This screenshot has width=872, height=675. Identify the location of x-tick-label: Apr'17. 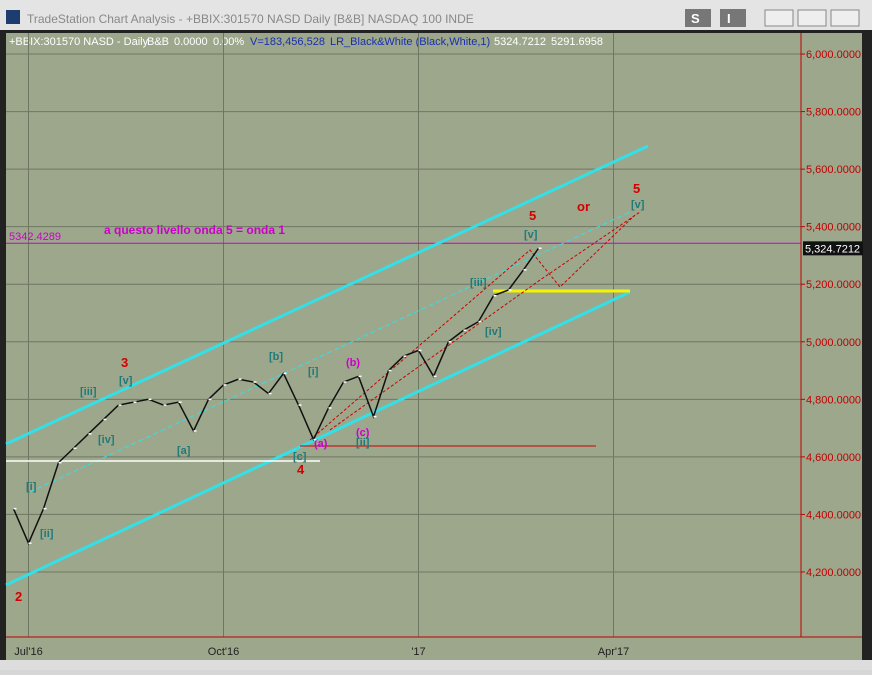
(613, 652).